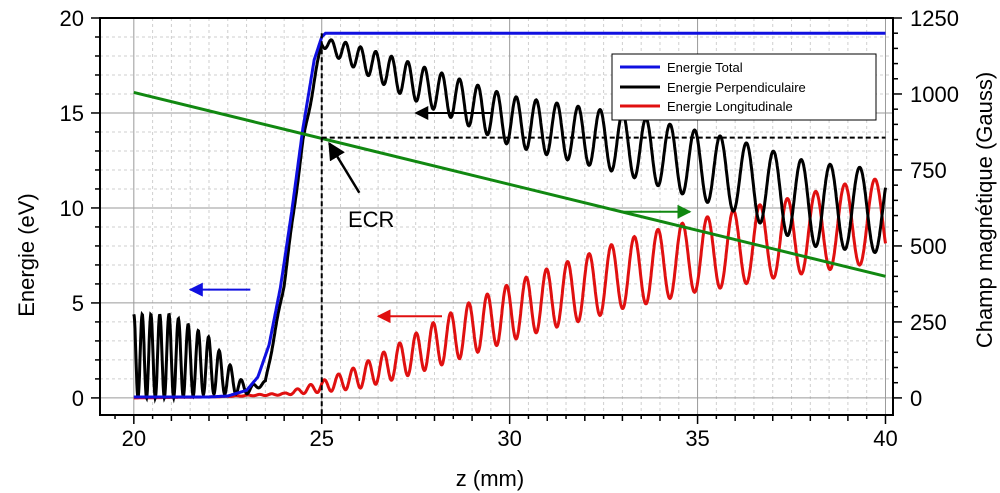 The image size is (1000, 493). What do you see at coordinates (134, 438) in the screenshot?
I see `x-tick-label: 20` at bounding box center [134, 438].